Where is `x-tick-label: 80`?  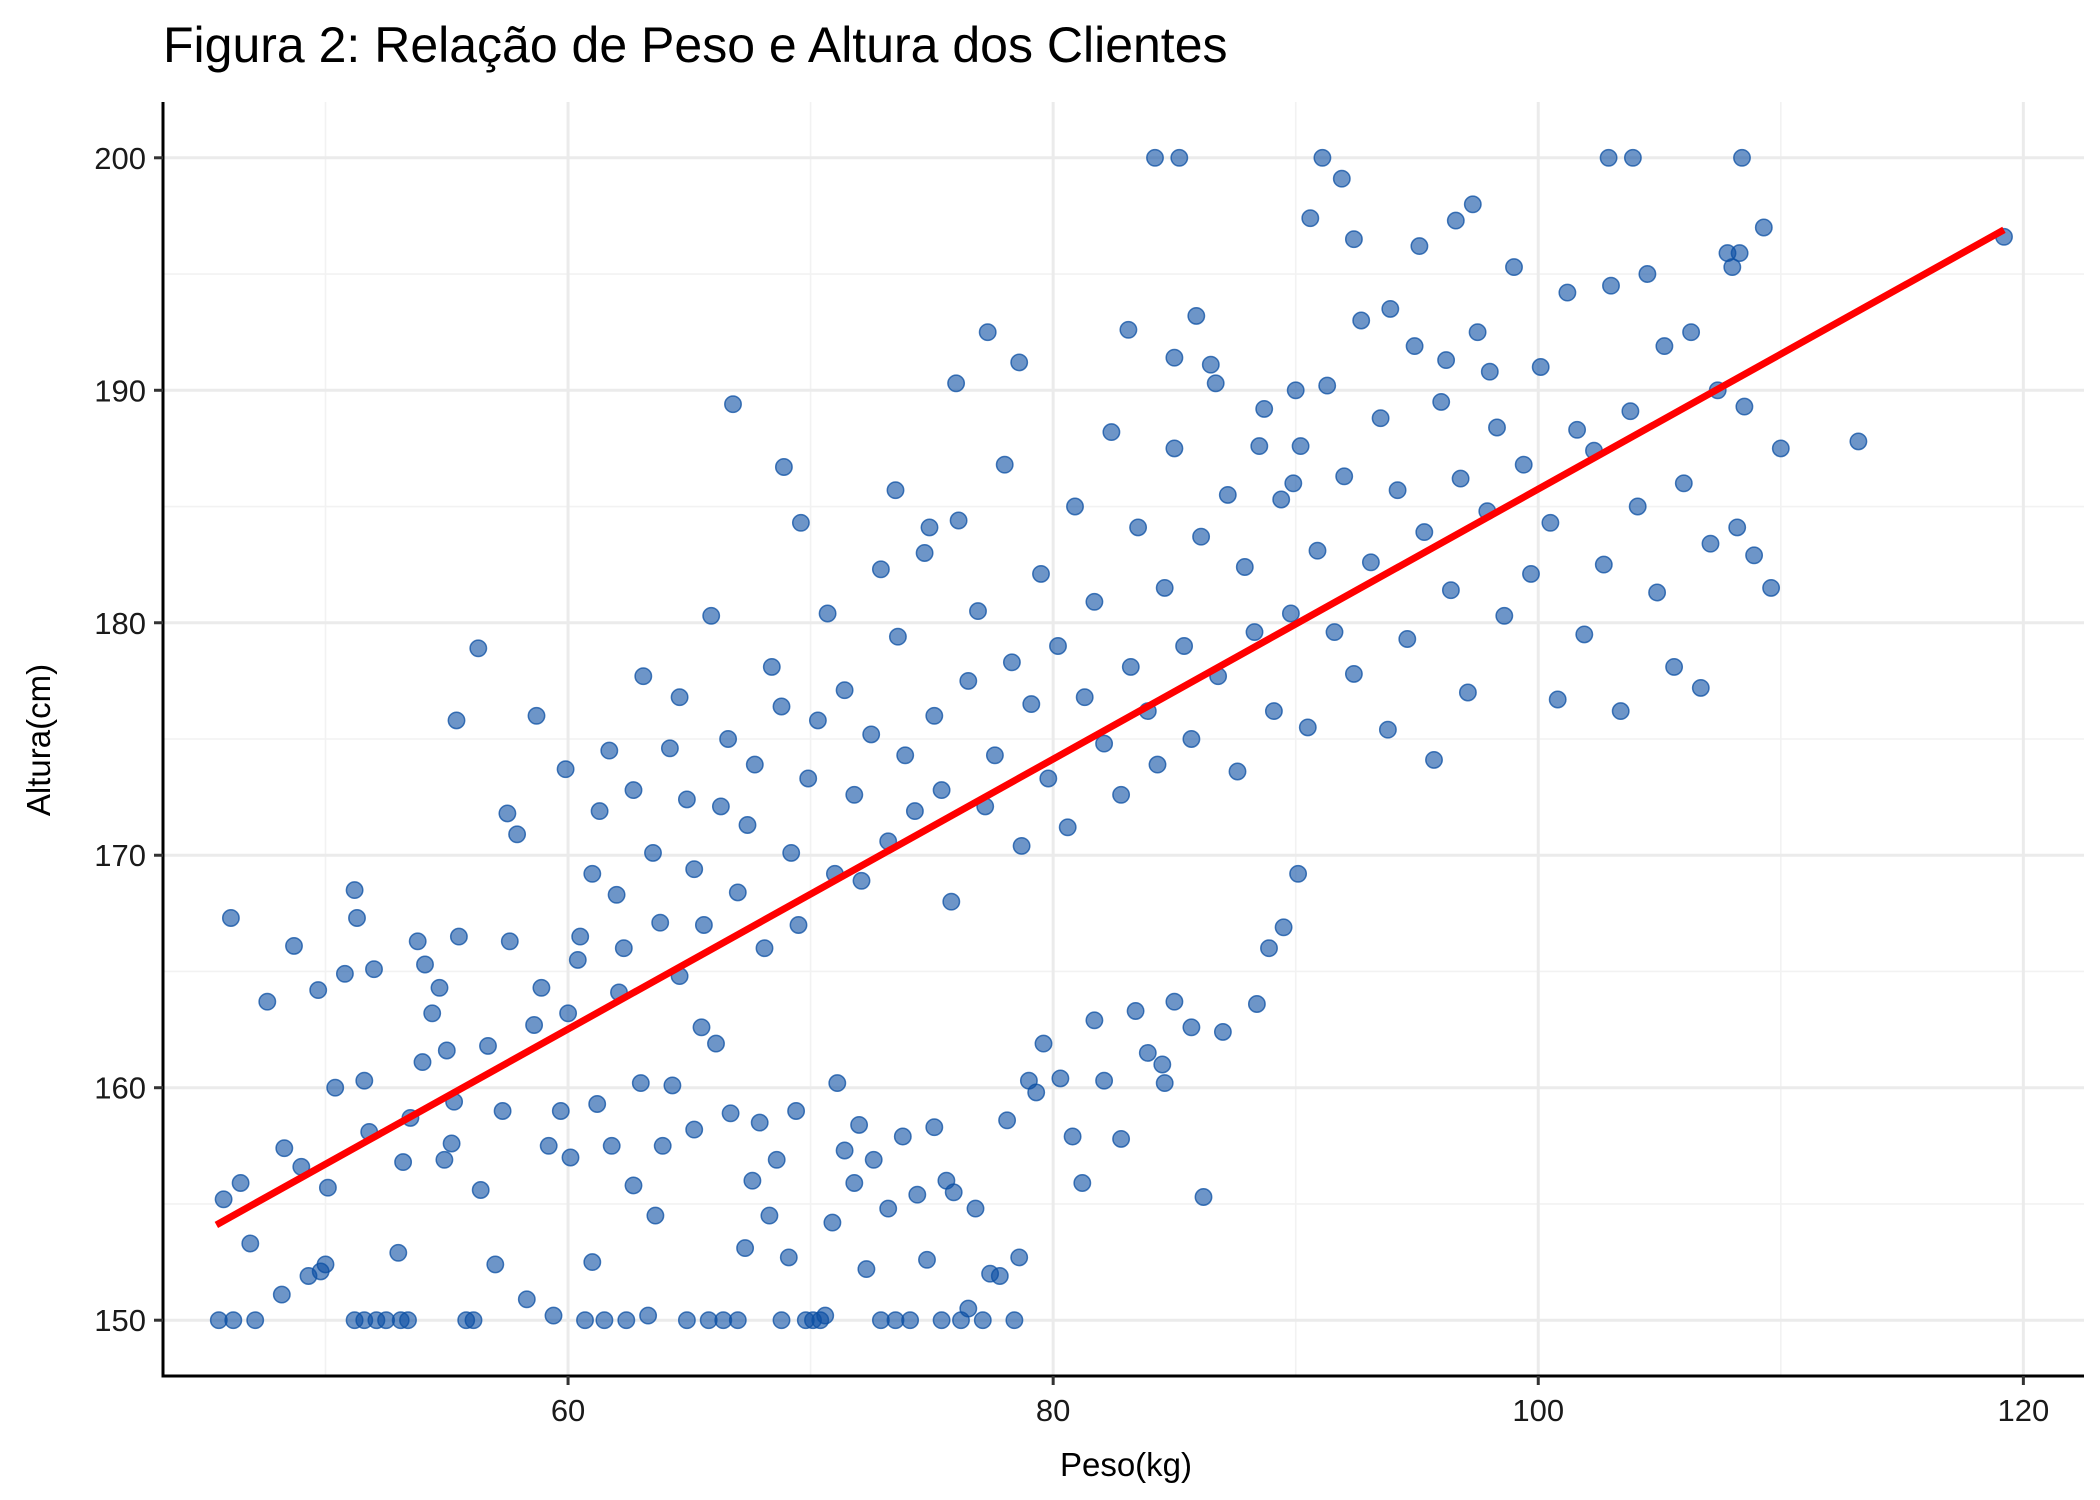 x-tick-label: 80 is located at coordinates (1053, 1410).